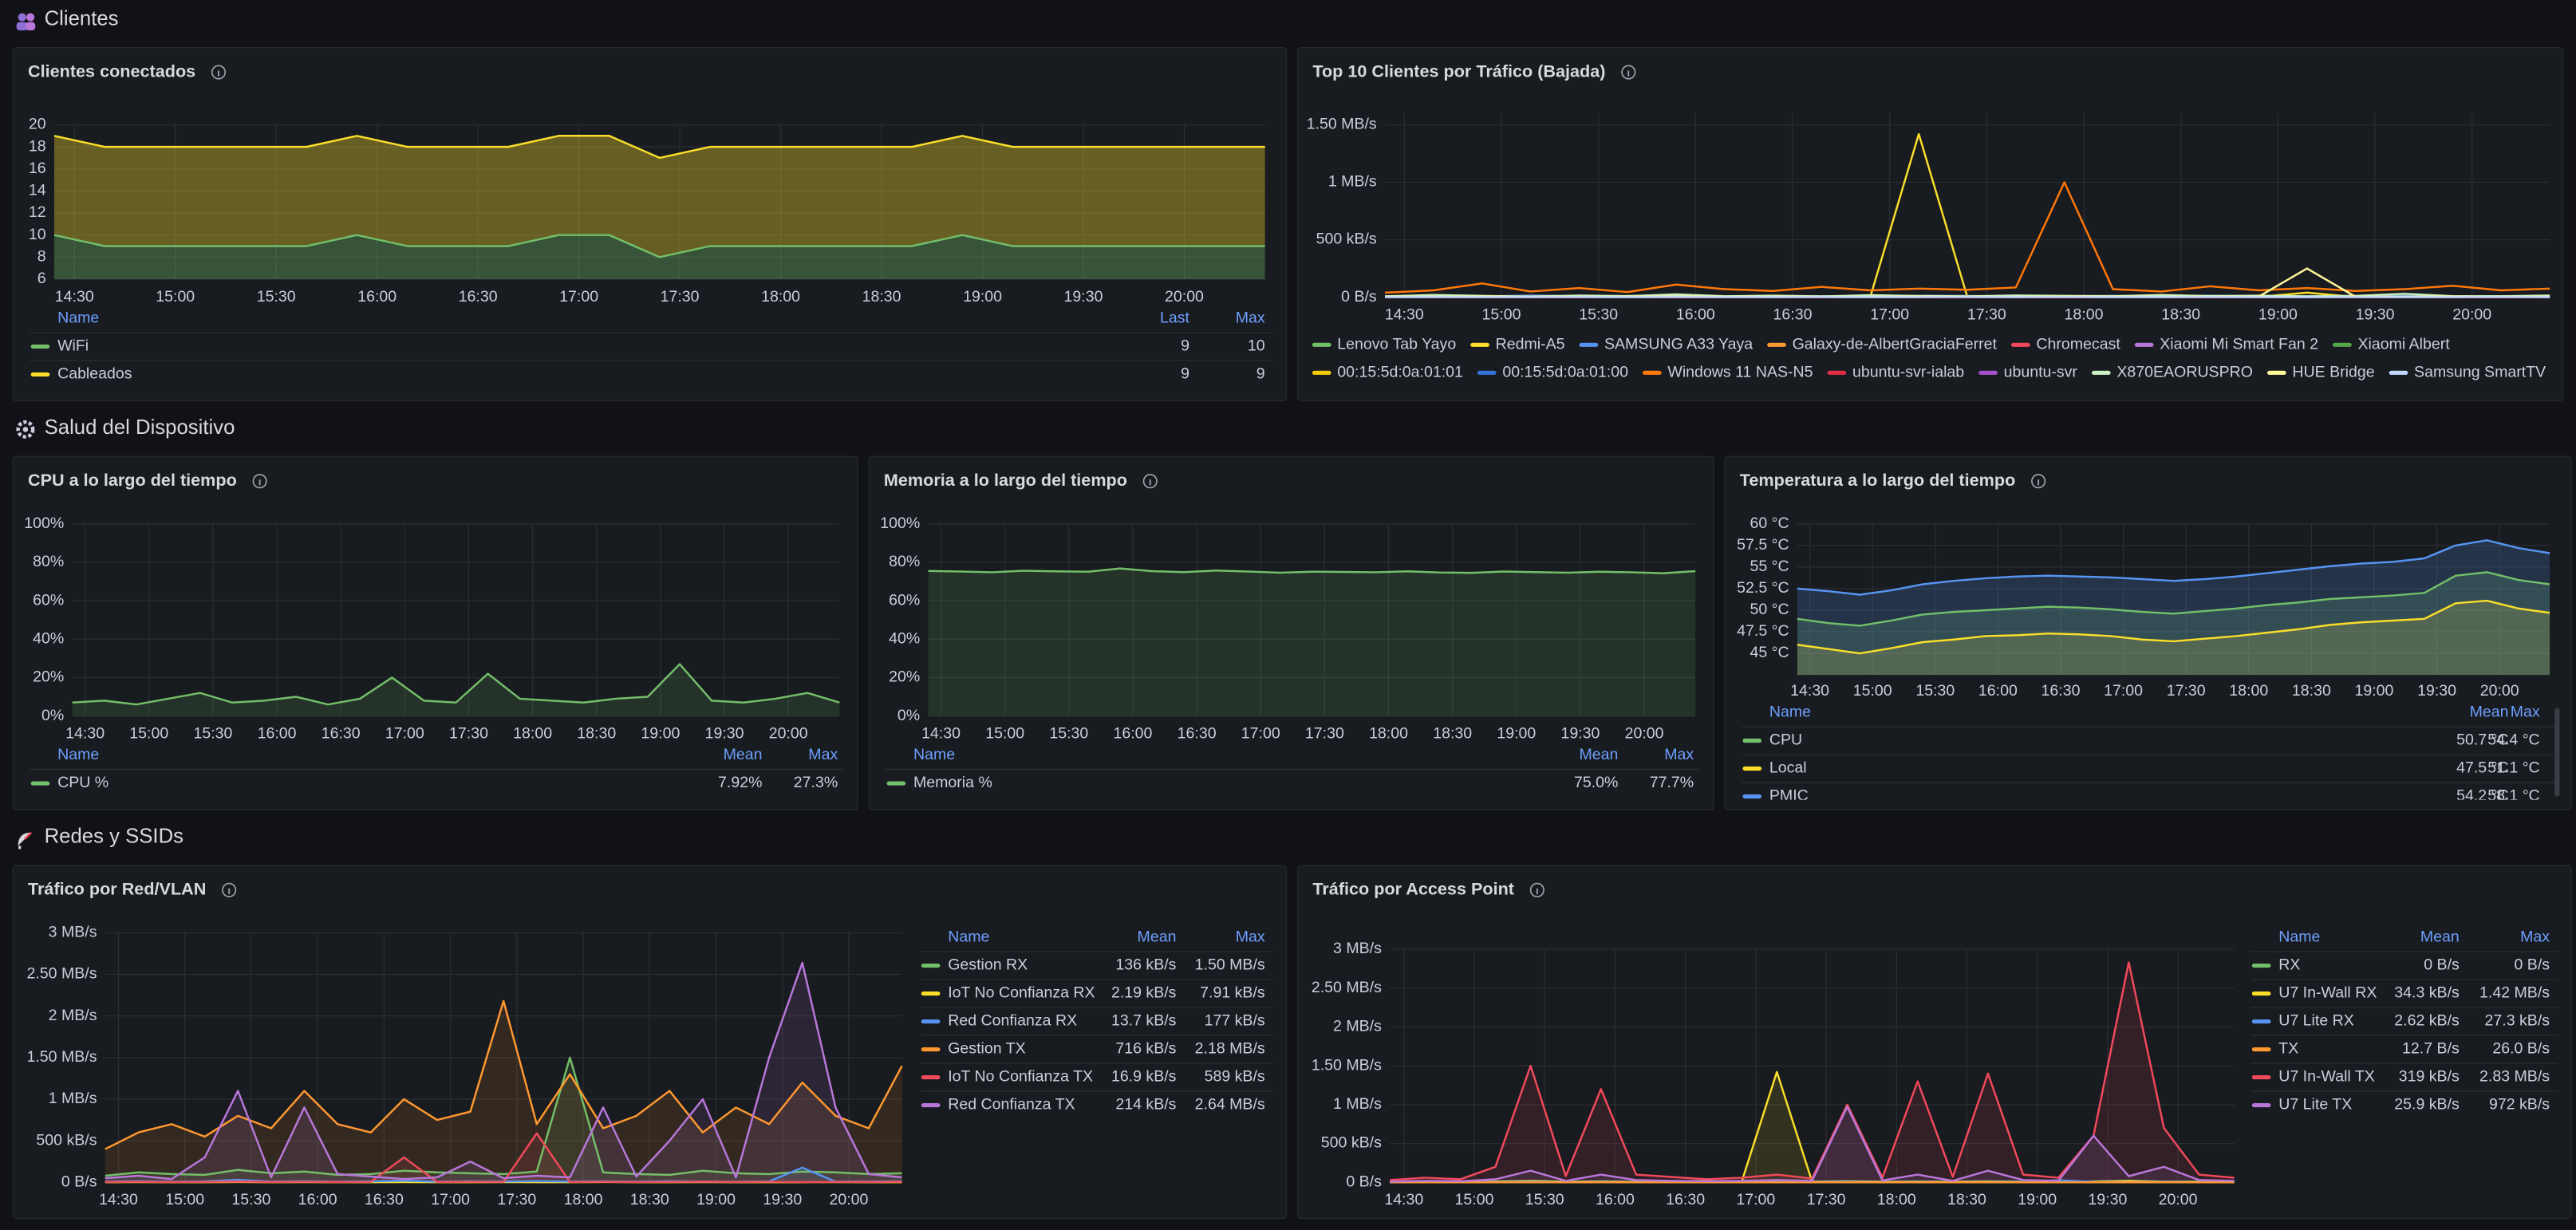 The width and height of the screenshot is (2576, 1230). Describe the element at coordinates (1145, 1105) in the screenshot. I see `legend-value: 214 kB/s` at that location.